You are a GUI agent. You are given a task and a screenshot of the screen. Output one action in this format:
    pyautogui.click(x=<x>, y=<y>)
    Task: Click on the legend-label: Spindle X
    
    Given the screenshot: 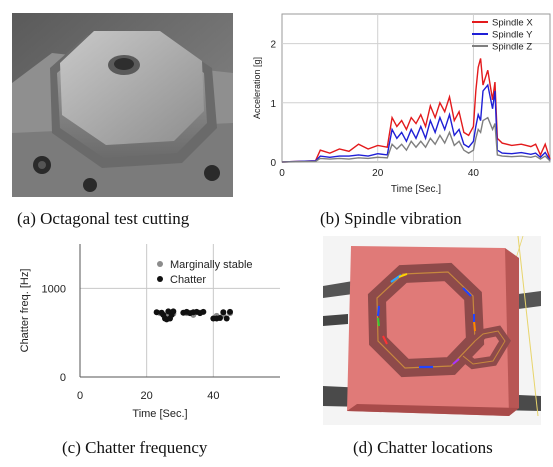 What is the action you would take?
    pyautogui.click(x=512, y=23)
    